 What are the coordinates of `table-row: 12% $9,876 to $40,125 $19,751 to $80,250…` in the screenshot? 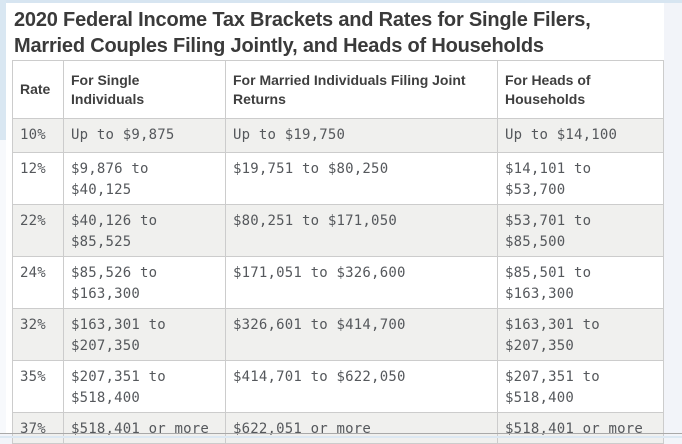 It's located at (338, 178).